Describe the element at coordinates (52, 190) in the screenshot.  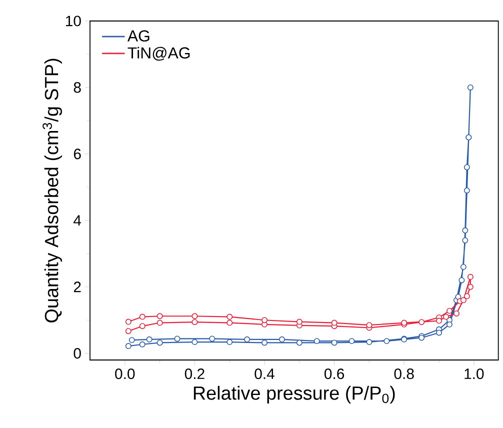
I see `y-axis-title: Quantity Adsorbed (cm$^{3}$/g STP)` at that location.